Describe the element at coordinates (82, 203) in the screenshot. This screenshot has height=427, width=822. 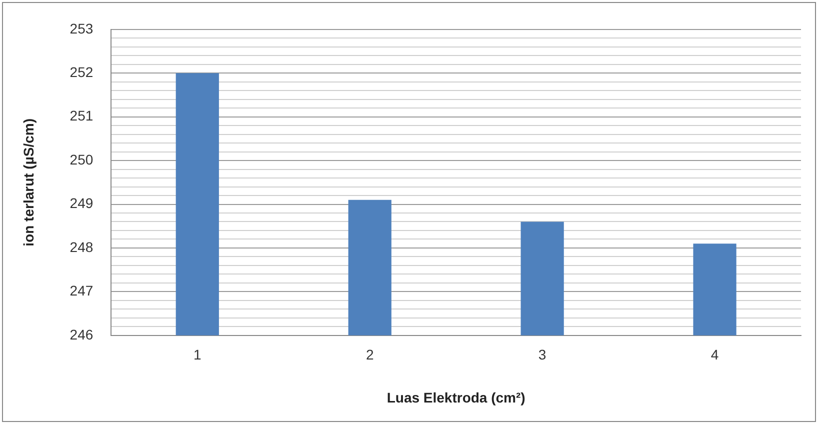
I see `y-tick-label: 249` at that location.